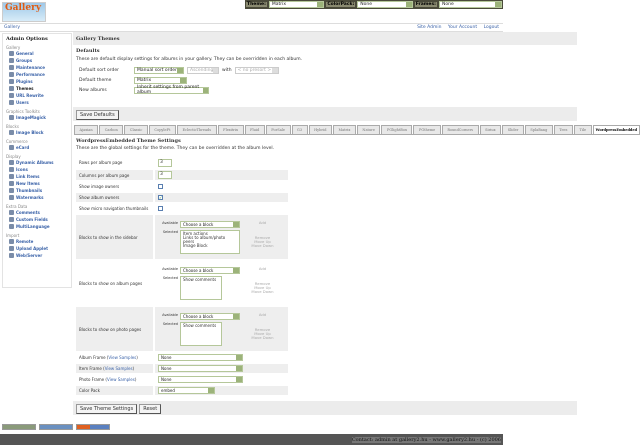 This screenshot has height=445, width=640. I want to click on cols-input: 3, so click(165, 175).